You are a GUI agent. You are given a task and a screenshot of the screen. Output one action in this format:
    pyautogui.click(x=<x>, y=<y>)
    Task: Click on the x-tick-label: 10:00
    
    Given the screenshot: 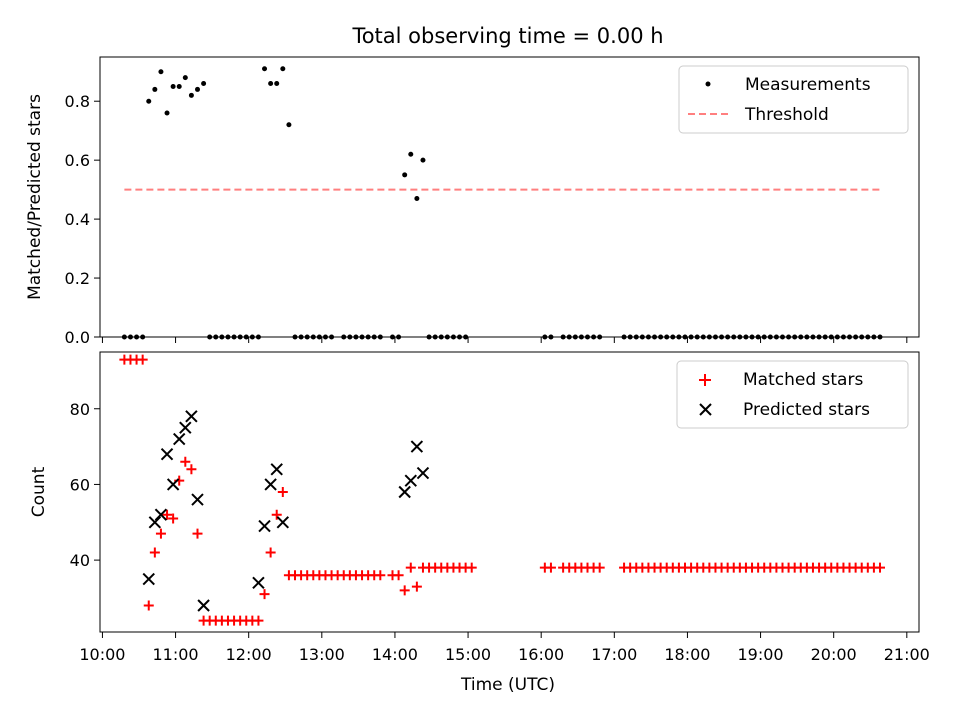 What is the action you would take?
    pyautogui.click(x=102, y=654)
    